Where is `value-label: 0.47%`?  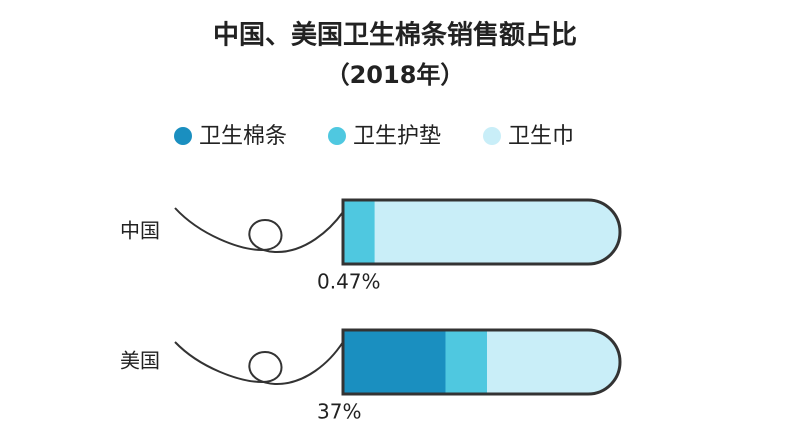 value-label: 0.47% is located at coordinates (349, 282).